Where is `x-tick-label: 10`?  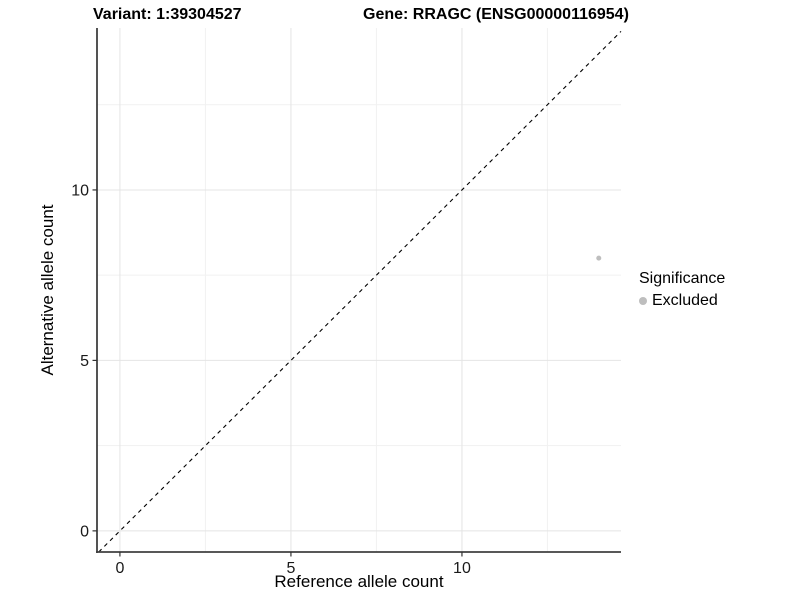 x-tick-label: 10 is located at coordinates (462, 568).